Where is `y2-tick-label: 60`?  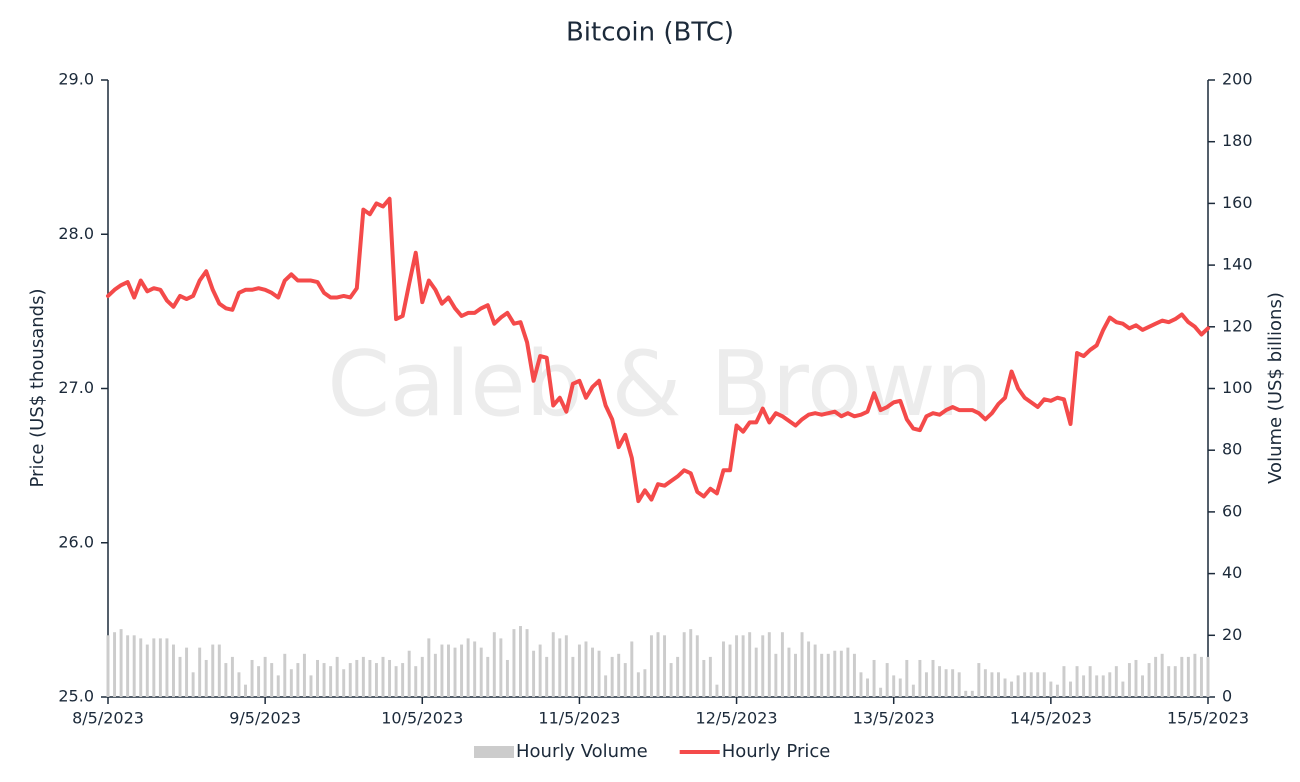 y2-tick-label: 60 is located at coordinates (1232, 510).